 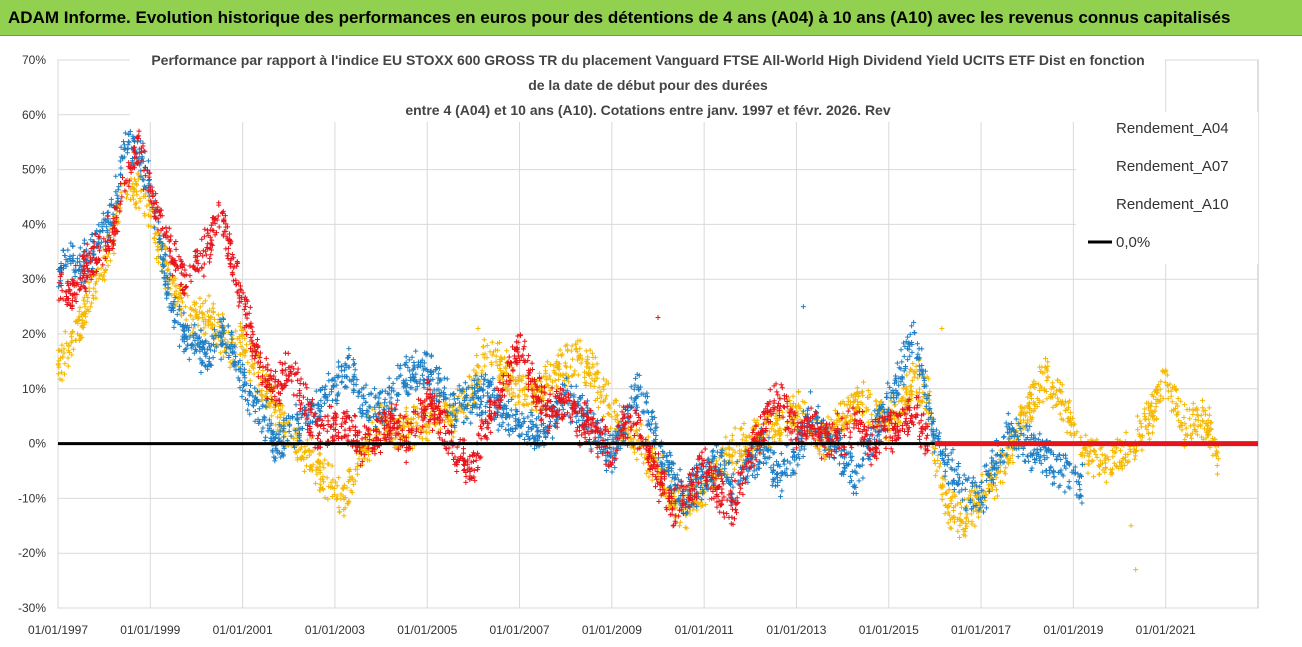 I want to click on x-tick-label: 01/01/2017, so click(x=981, y=630).